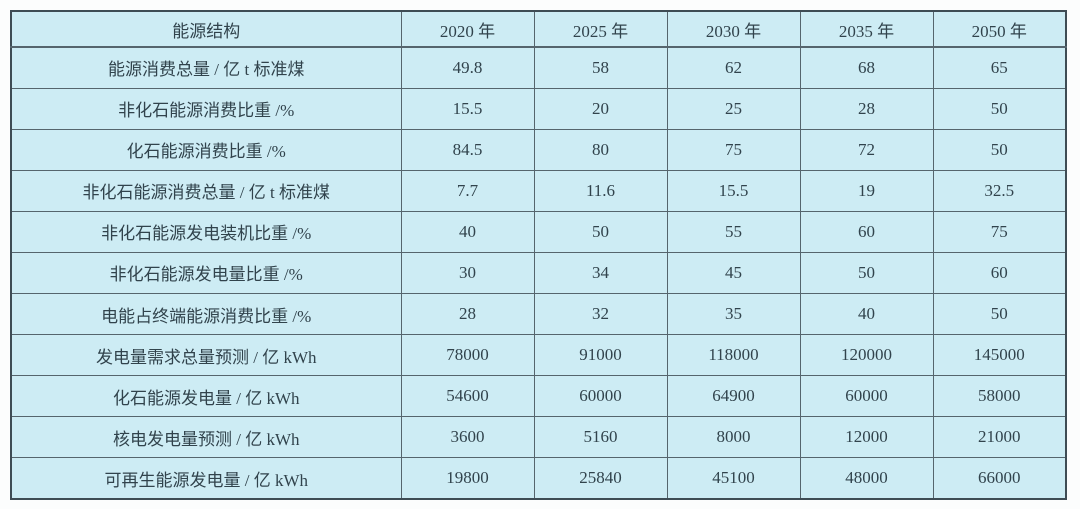  I want to click on table-row: 化石能源消费比重 /% 84.5 80 75 72 50, so click(538, 149).